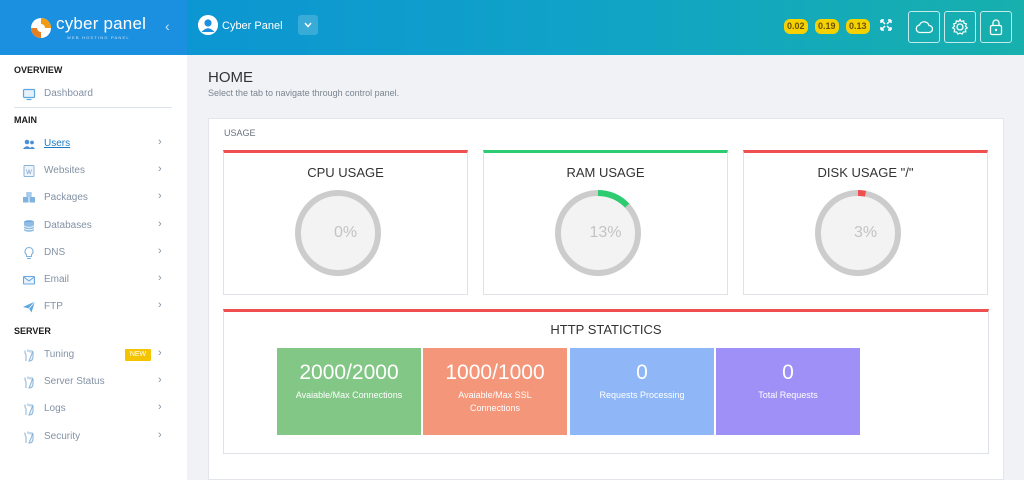 The image size is (1024, 480). I want to click on logs-icon, so click(29, 409).